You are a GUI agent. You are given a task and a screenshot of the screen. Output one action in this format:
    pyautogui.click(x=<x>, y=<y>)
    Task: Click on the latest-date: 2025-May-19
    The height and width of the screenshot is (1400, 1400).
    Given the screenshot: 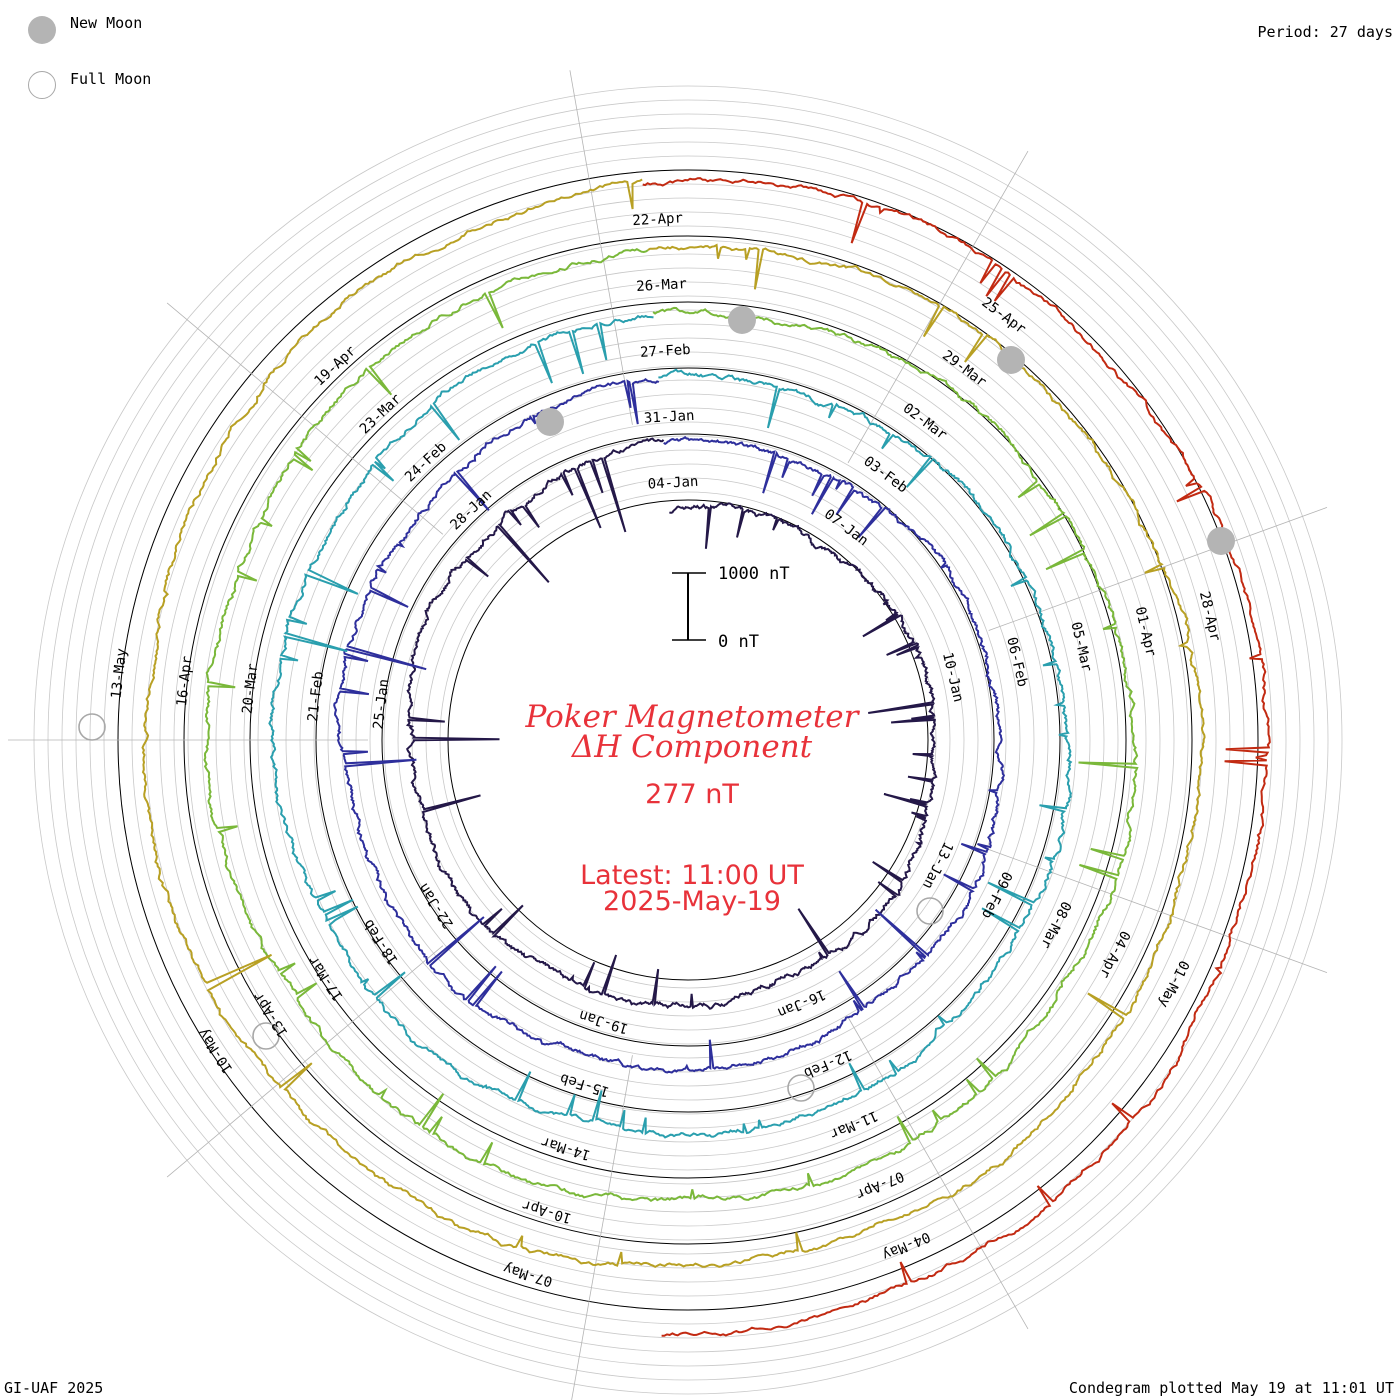 What is the action you would take?
    pyautogui.click(x=692, y=901)
    